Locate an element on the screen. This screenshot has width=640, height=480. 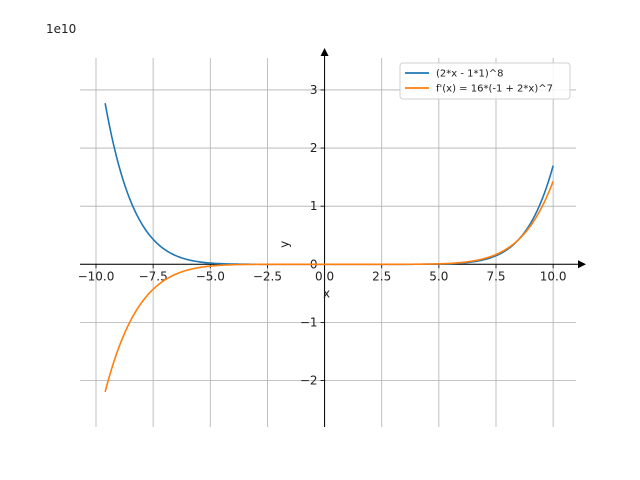
x-axis-label: x is located at coordinates (326, 293).